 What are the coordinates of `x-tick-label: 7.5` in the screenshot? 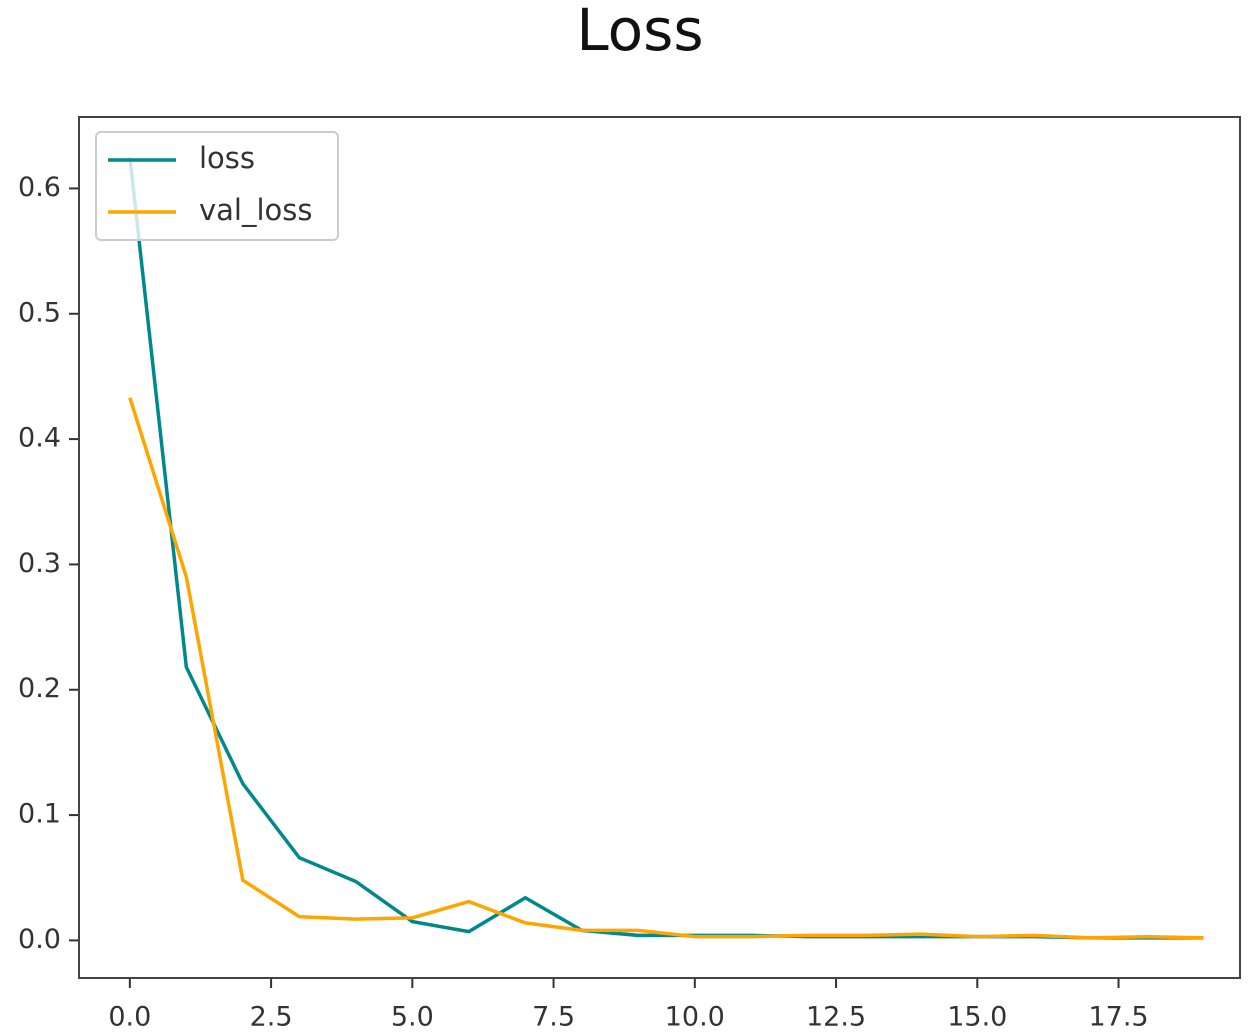 It's located at (553, 1017).